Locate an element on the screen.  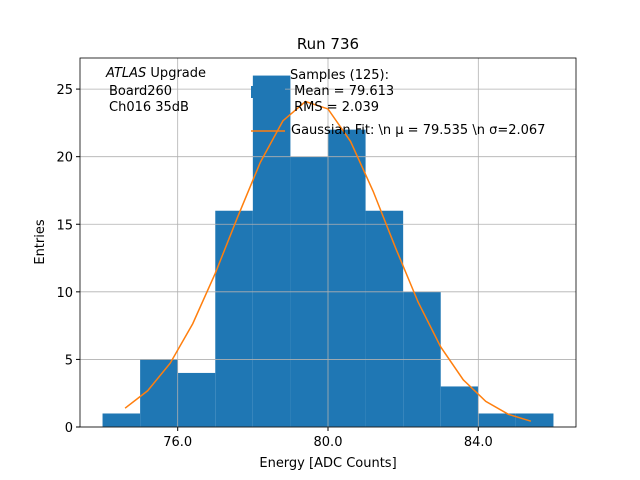
x-axis-label: Energy [ADC Counts] is located at coordinates (327, 463).